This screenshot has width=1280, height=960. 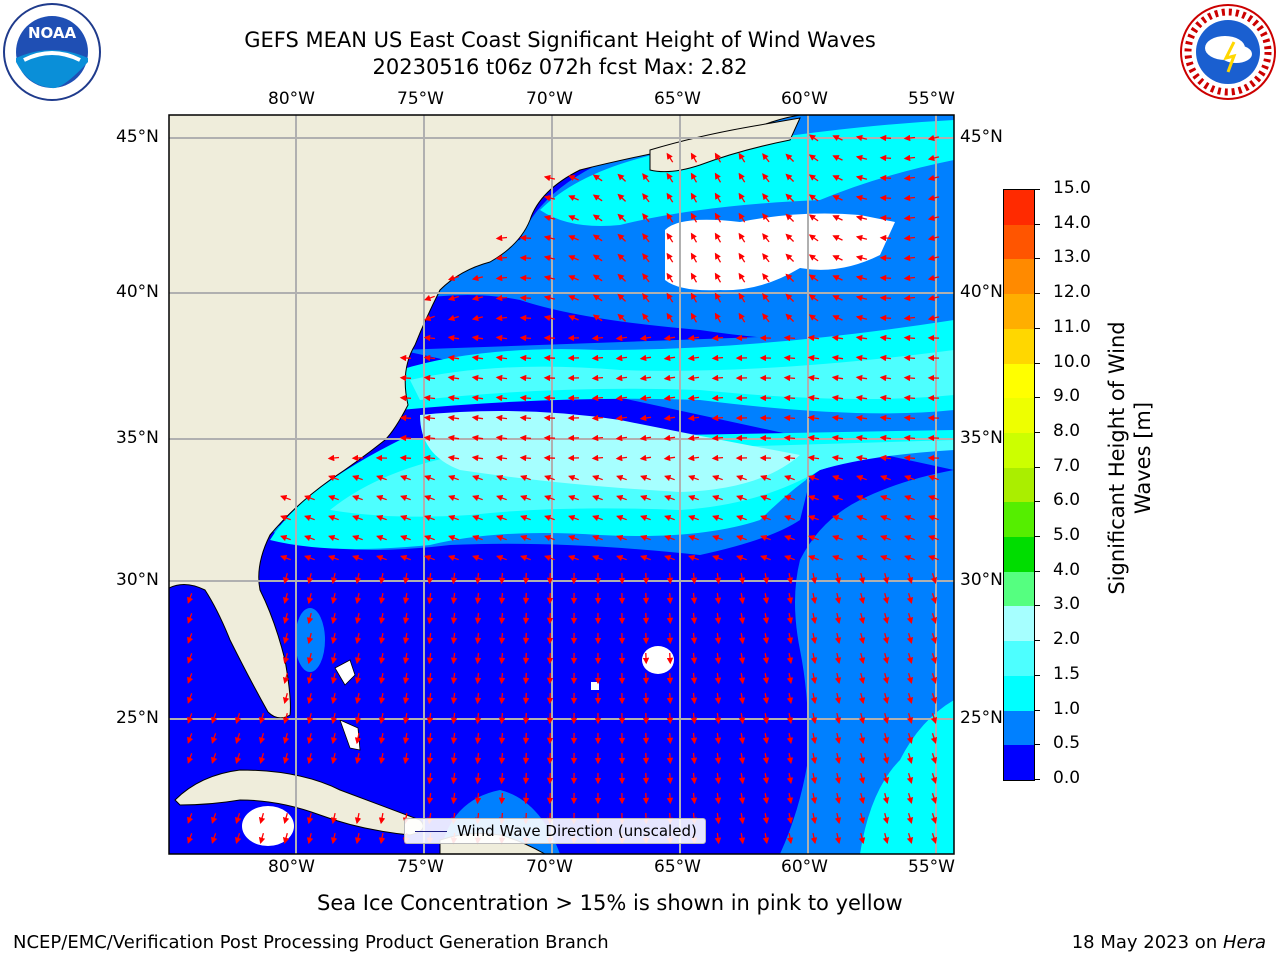 What do you see at coordinates (1019, 520) in the screenshot?
I see `colorbar-segment` at bounding box center [1019, 520].